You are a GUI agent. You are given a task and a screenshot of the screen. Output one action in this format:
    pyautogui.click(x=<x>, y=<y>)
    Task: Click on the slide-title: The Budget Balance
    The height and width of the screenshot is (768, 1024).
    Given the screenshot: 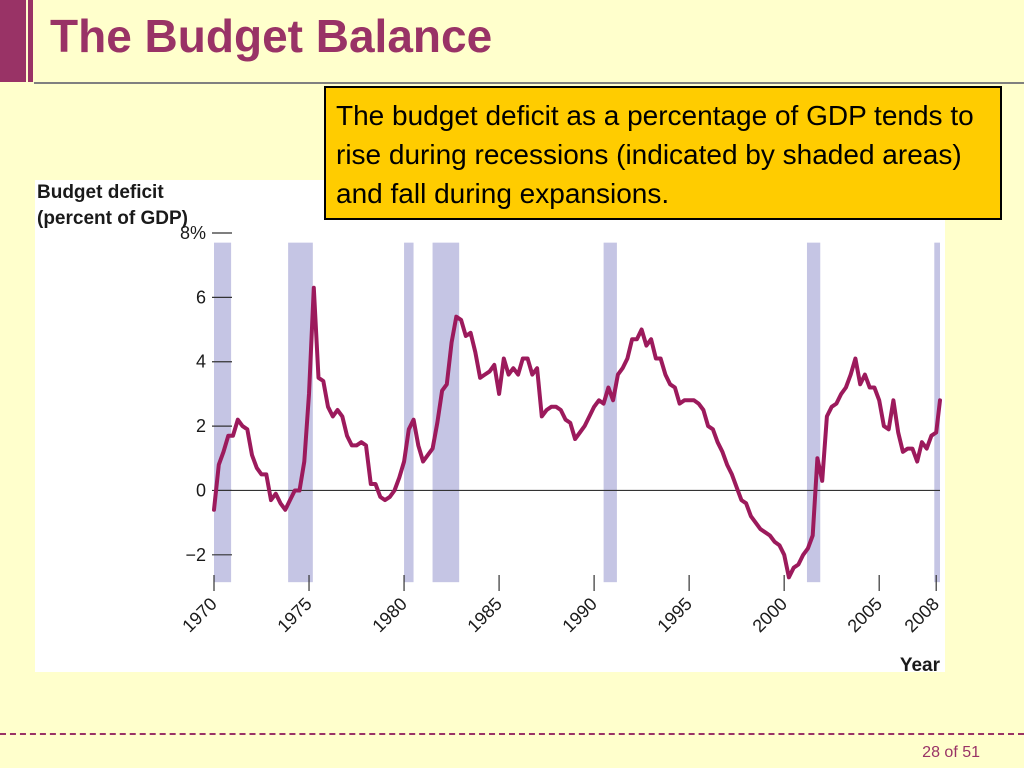 What is the action you would take?
    pyautogui.click(x=271, y=36)
    